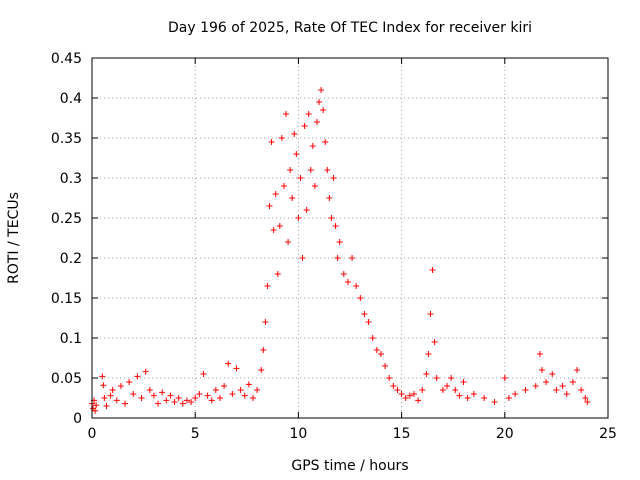 This screenshot has height=480, width=640. Describe the element at coordinates (66, 379) in the screenshot. I see `y-tick-label: 0.05` at that location.